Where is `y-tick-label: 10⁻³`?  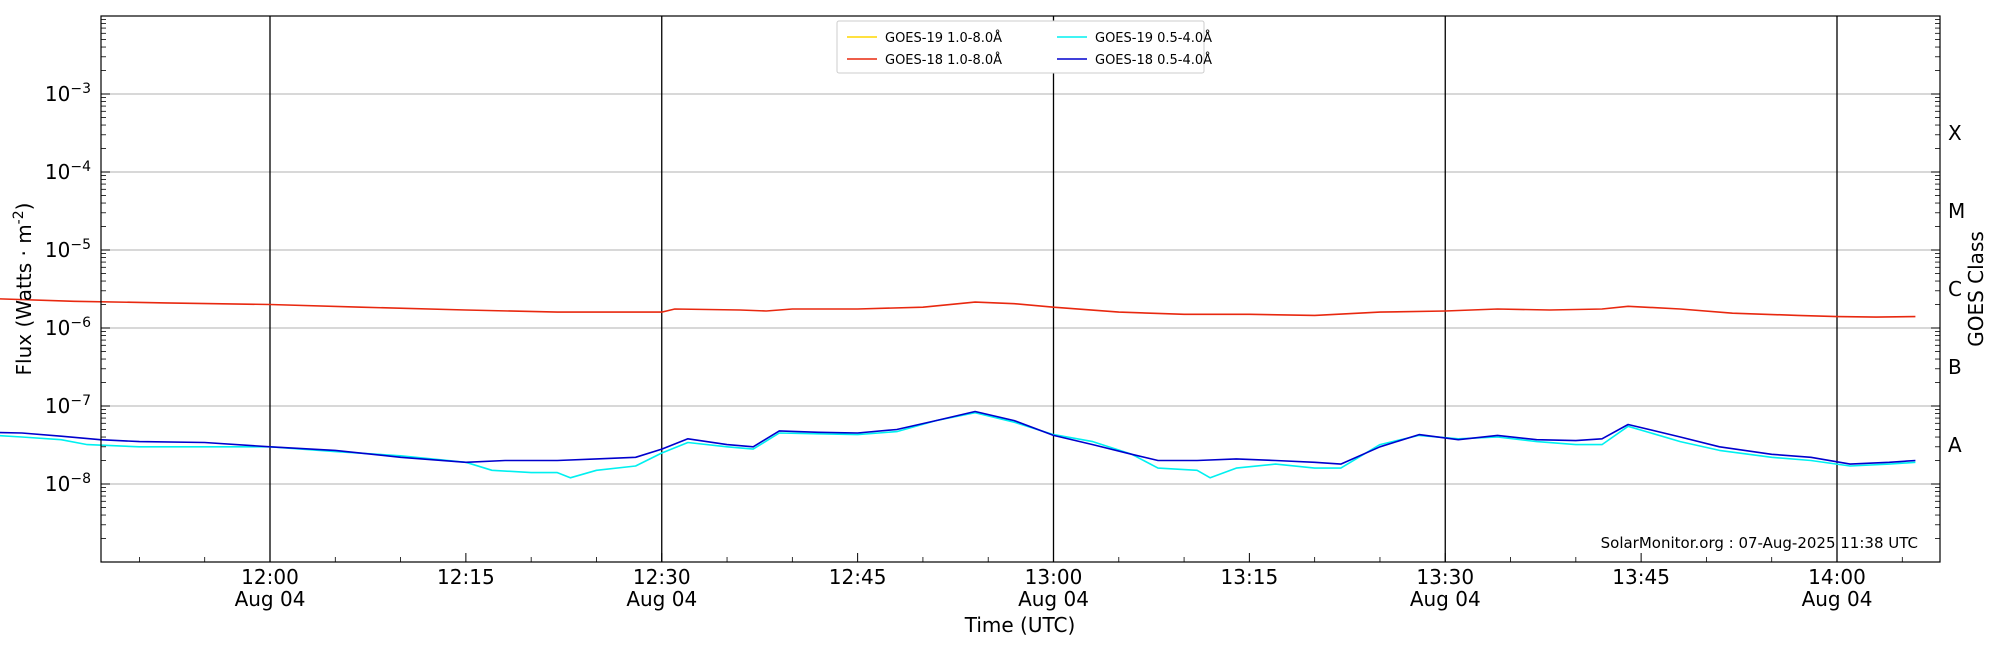
y-tick-label: 10⁻³ is located at coordinates (68, 93).